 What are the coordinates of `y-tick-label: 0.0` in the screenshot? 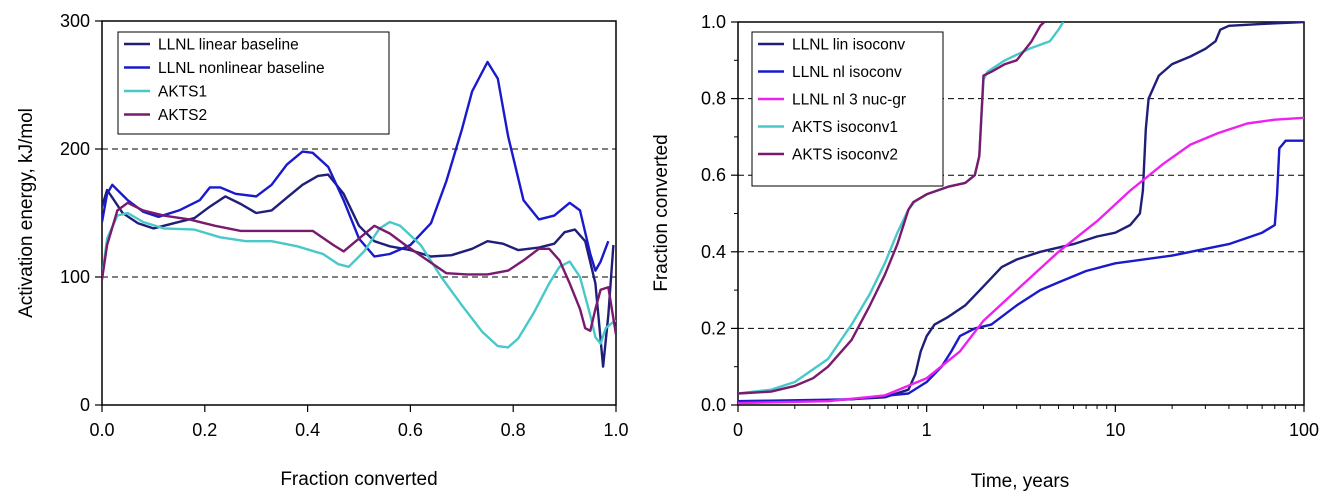 It's located at (713, 405).